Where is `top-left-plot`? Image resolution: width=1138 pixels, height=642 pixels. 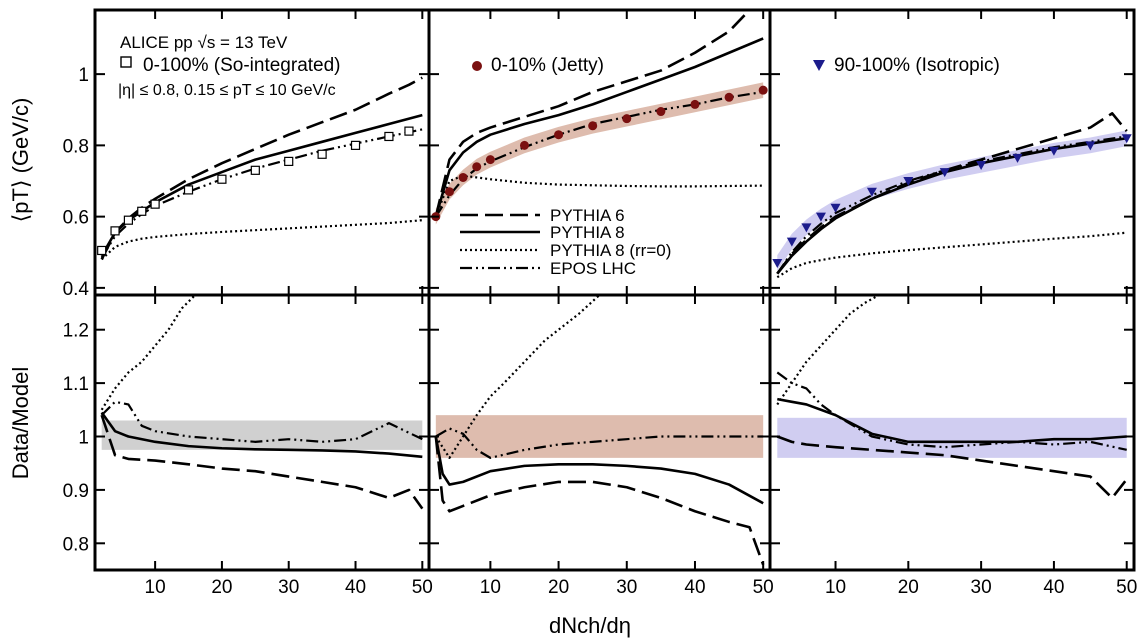
top-left-plot is located at coordinates (260, 168).